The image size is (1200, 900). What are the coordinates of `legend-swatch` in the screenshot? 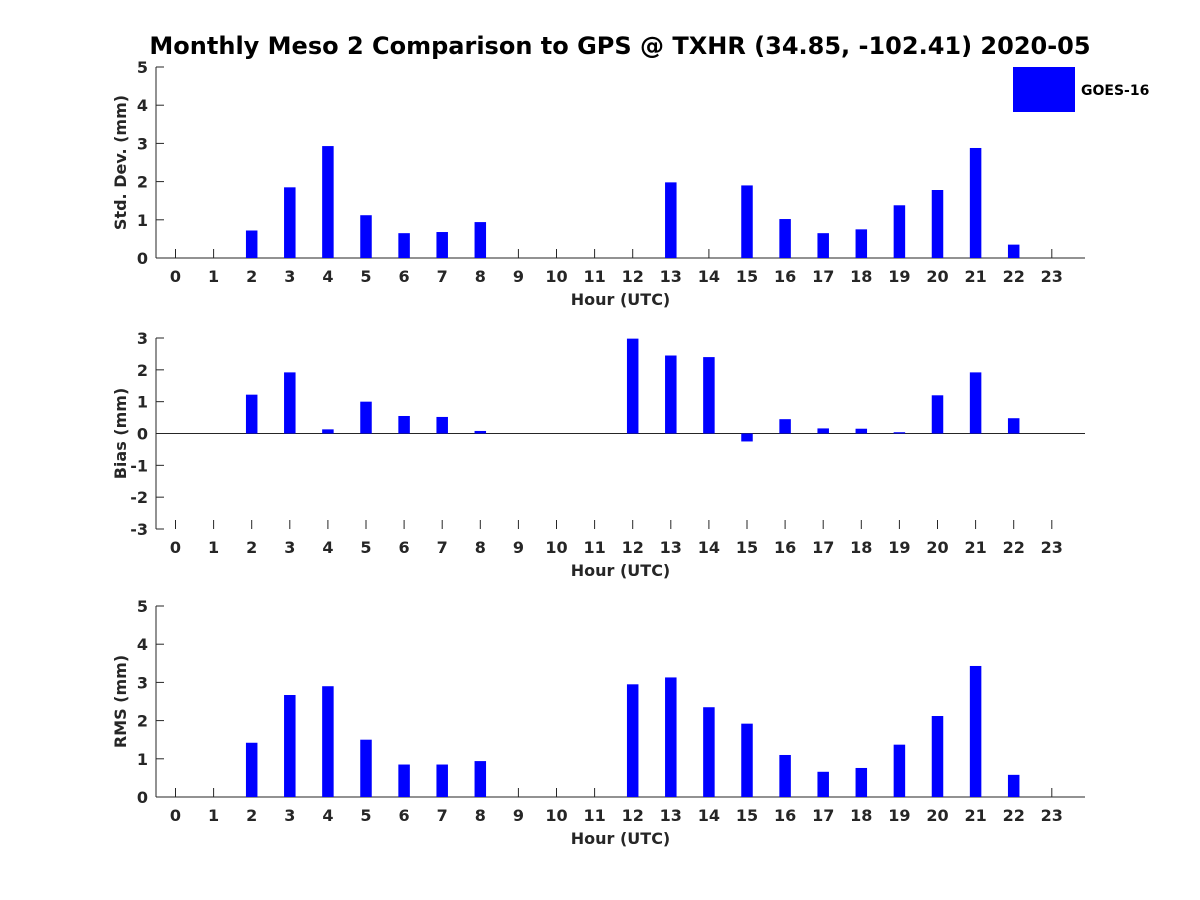 It's located at (1044, 89).